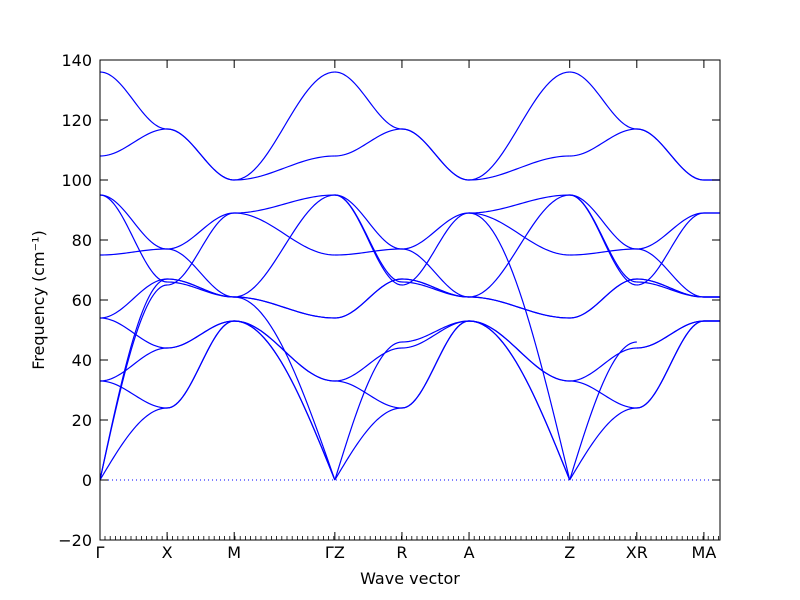 The image size is (800, 600). I want to click on x-axis-label: Wave vector, so click(410, 578).